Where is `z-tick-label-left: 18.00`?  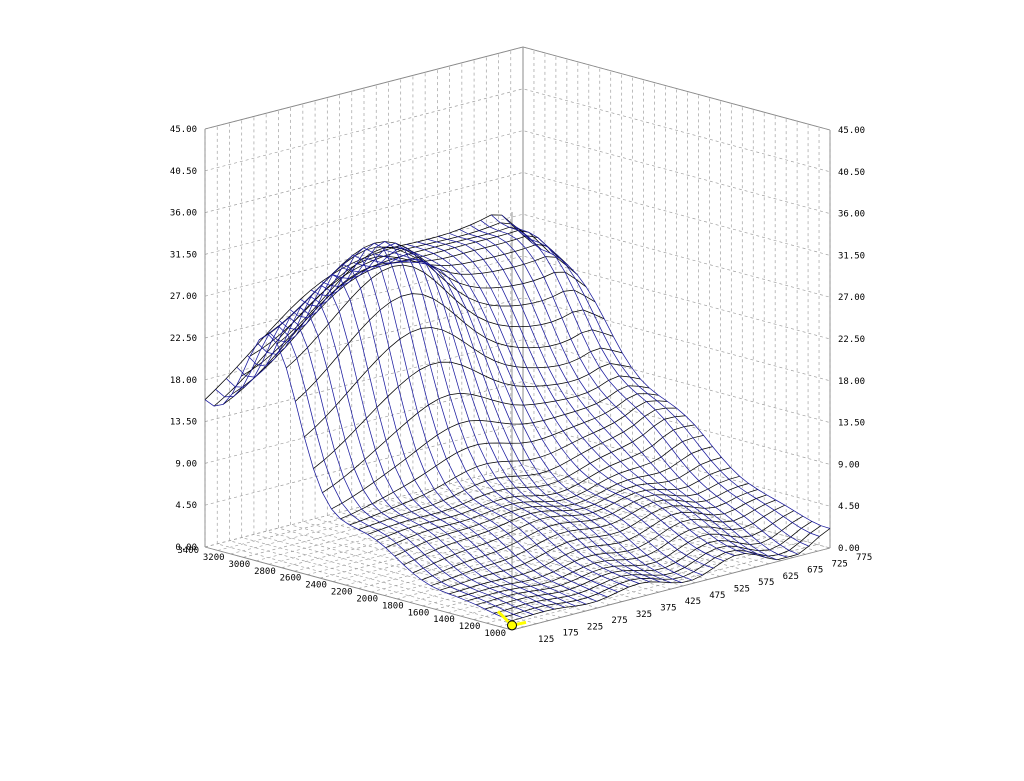
z-tick-label-left: 18.00 is located at coordinates (183, 381).